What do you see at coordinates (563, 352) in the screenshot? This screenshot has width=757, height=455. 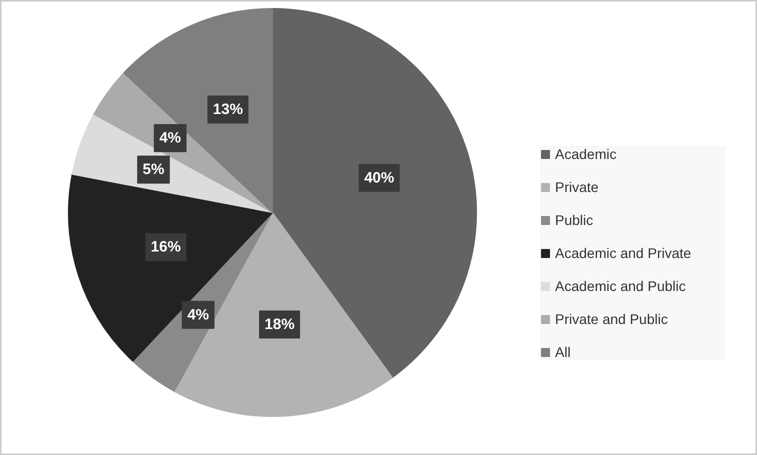 I see `legend-label: All` at bounding box center [563, 352].